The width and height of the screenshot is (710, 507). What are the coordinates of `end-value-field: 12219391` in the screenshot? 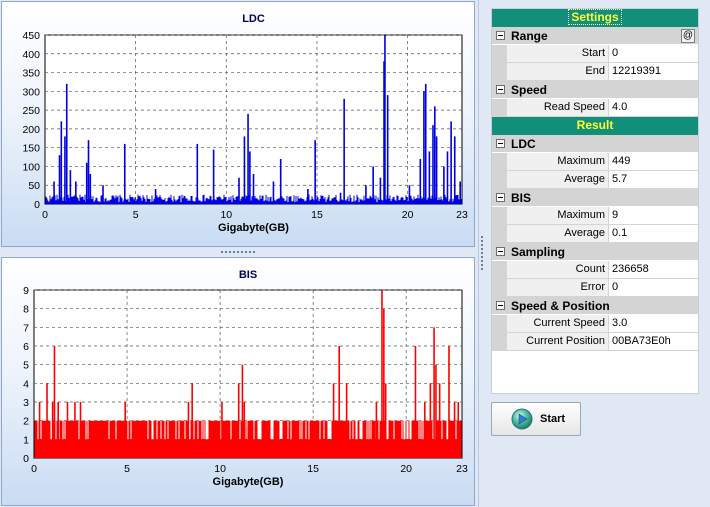 It's located at (653, 72).